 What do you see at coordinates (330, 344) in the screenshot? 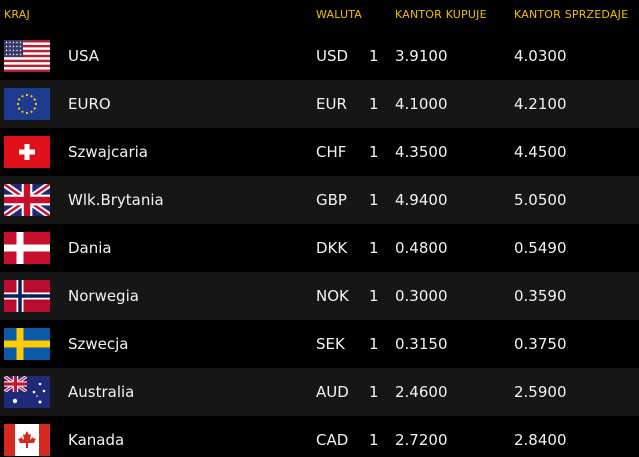
I see `currency-code: SEK` at bounding box center [330, 344].